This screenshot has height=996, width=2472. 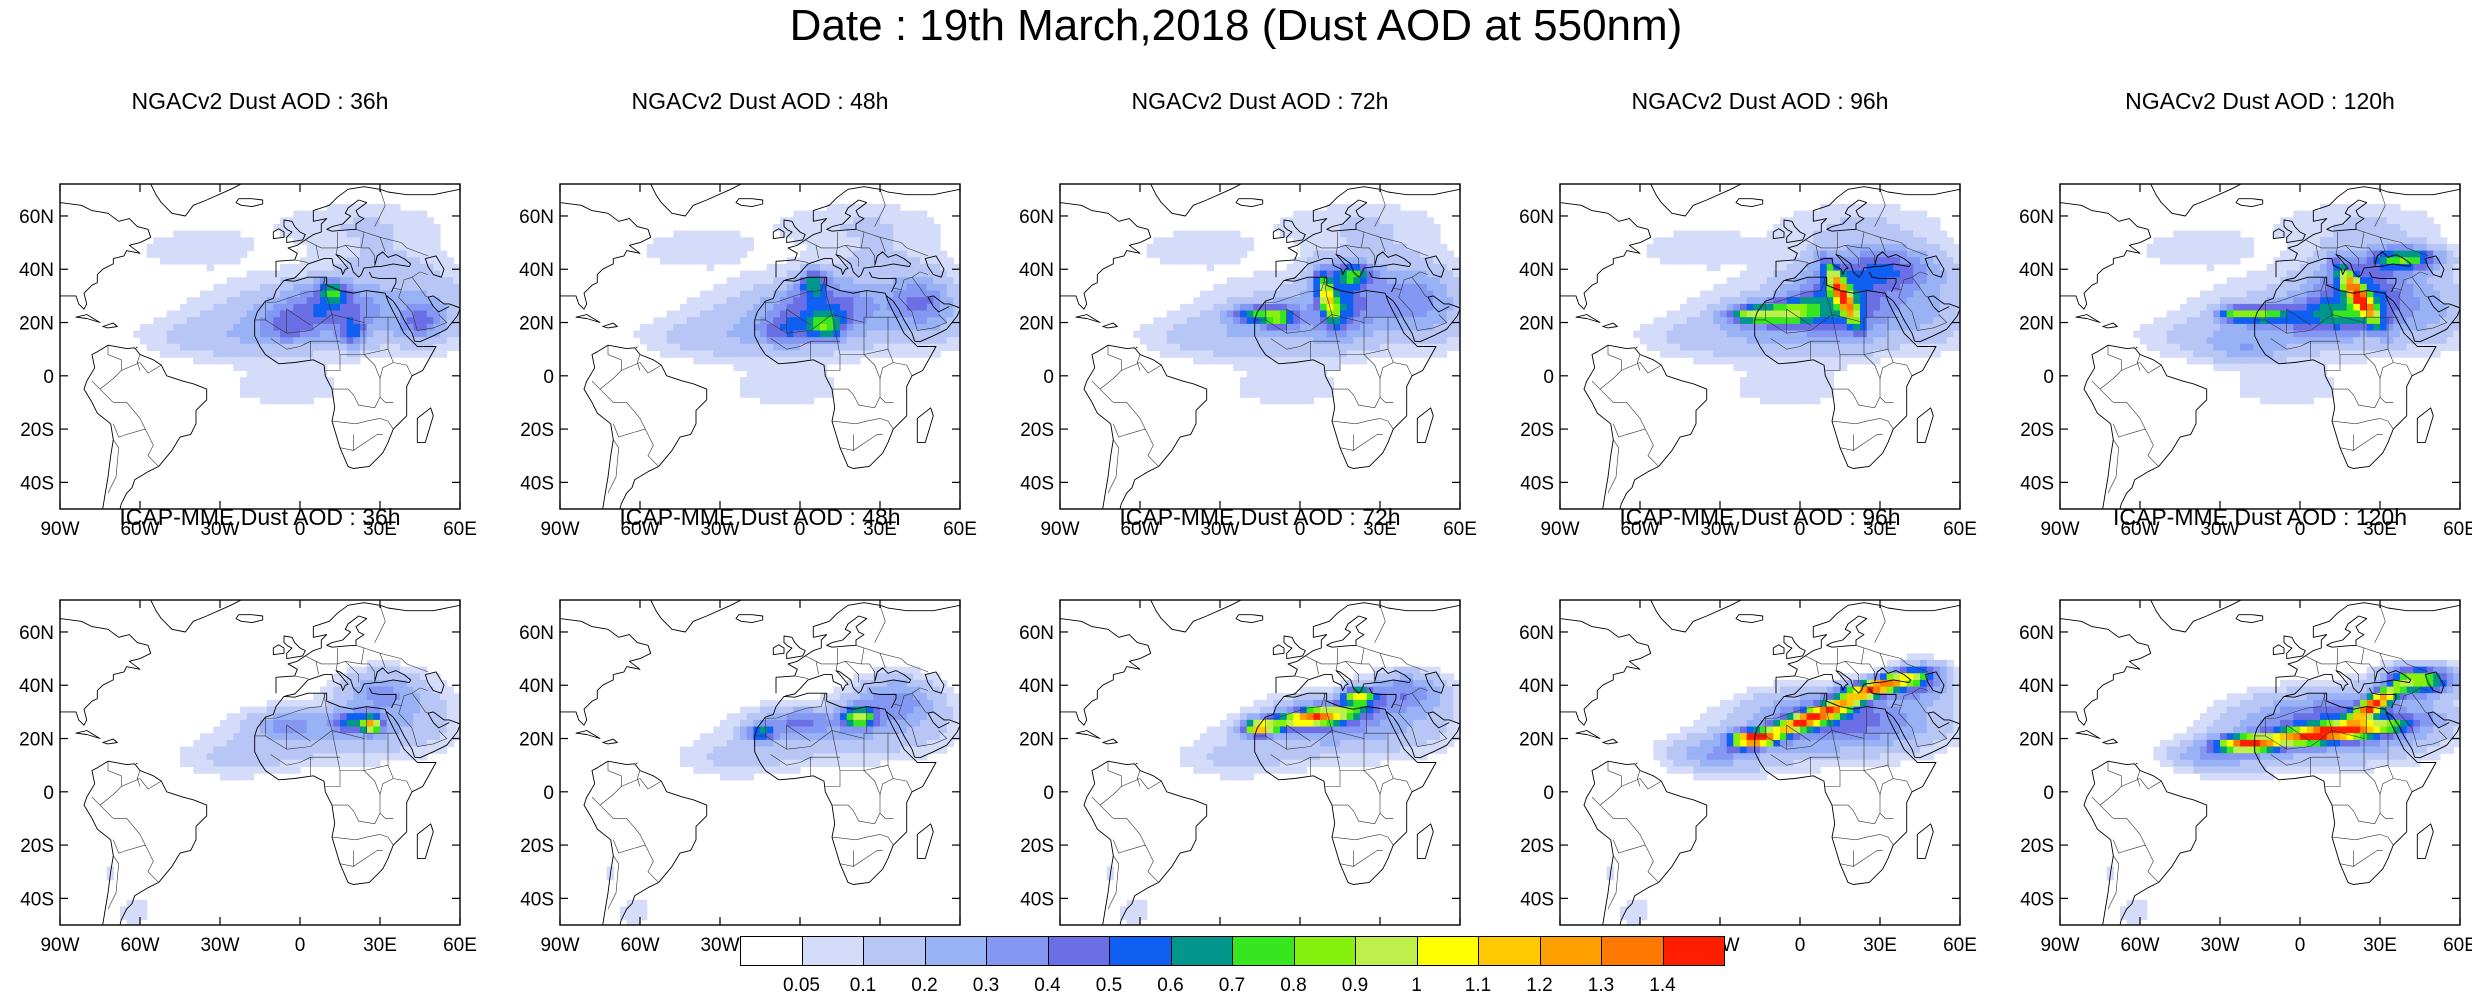 I want to click on colorbar-label: 0.7, so click(x=1232, y=986).